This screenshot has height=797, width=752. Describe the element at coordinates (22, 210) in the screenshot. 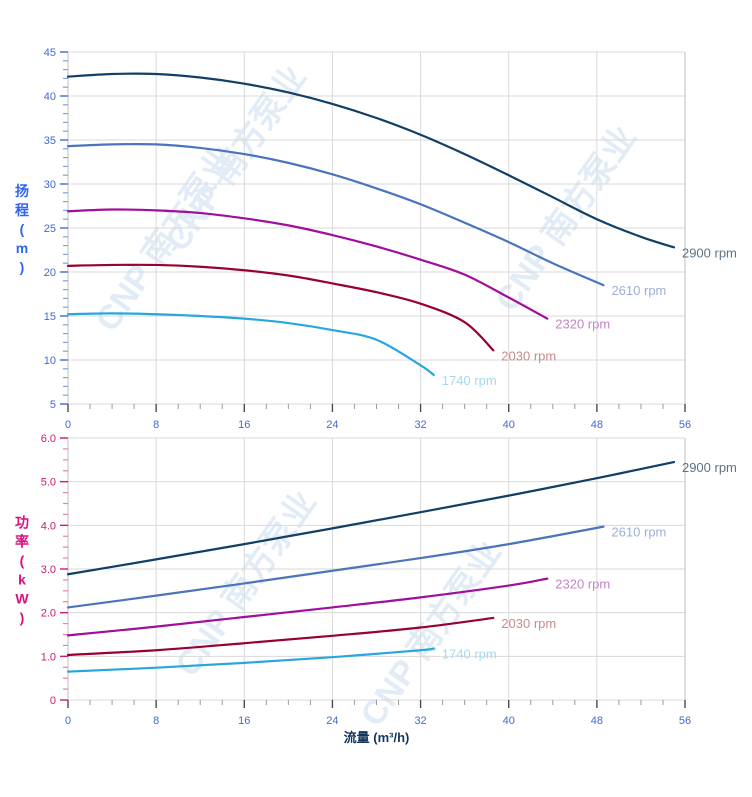

I see `svg-text: 程` at that location.